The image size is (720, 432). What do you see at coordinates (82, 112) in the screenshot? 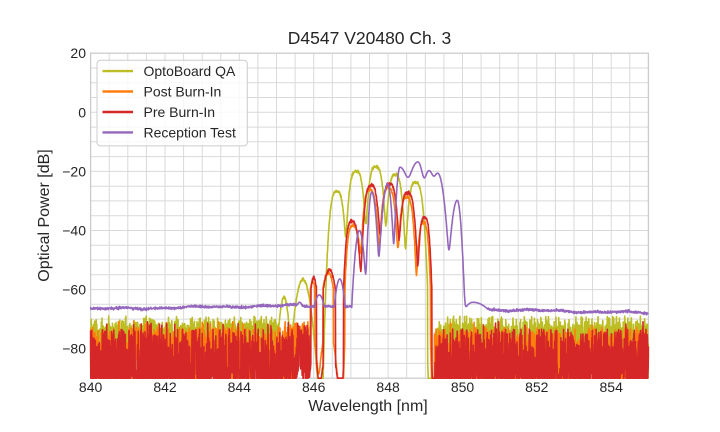
I see `svg-text: 0` at bounding box center [82, 112].